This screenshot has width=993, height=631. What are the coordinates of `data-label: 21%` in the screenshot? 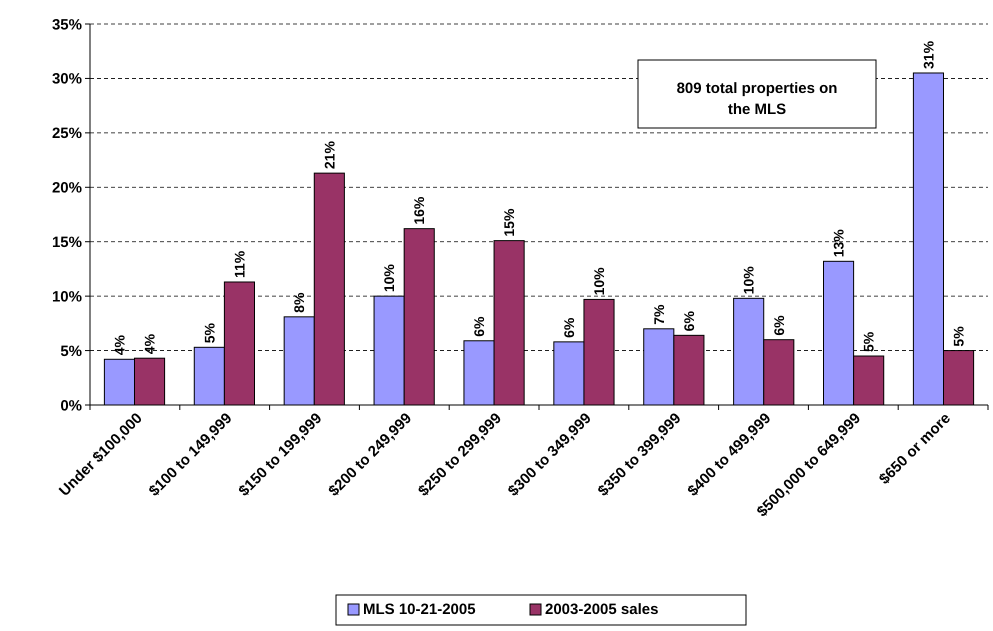 It's located at (329, 155).